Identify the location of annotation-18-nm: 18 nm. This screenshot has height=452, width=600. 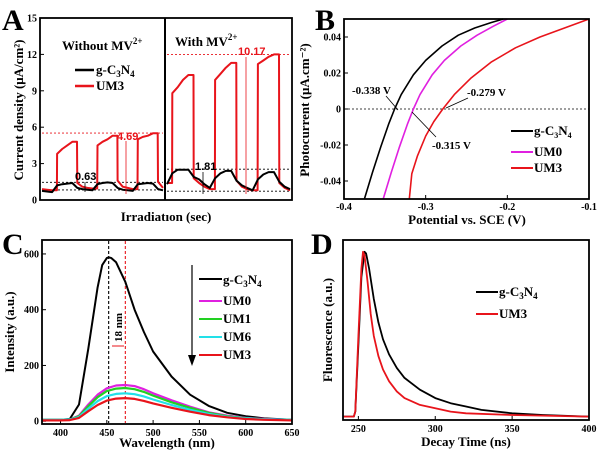
(119, 327).